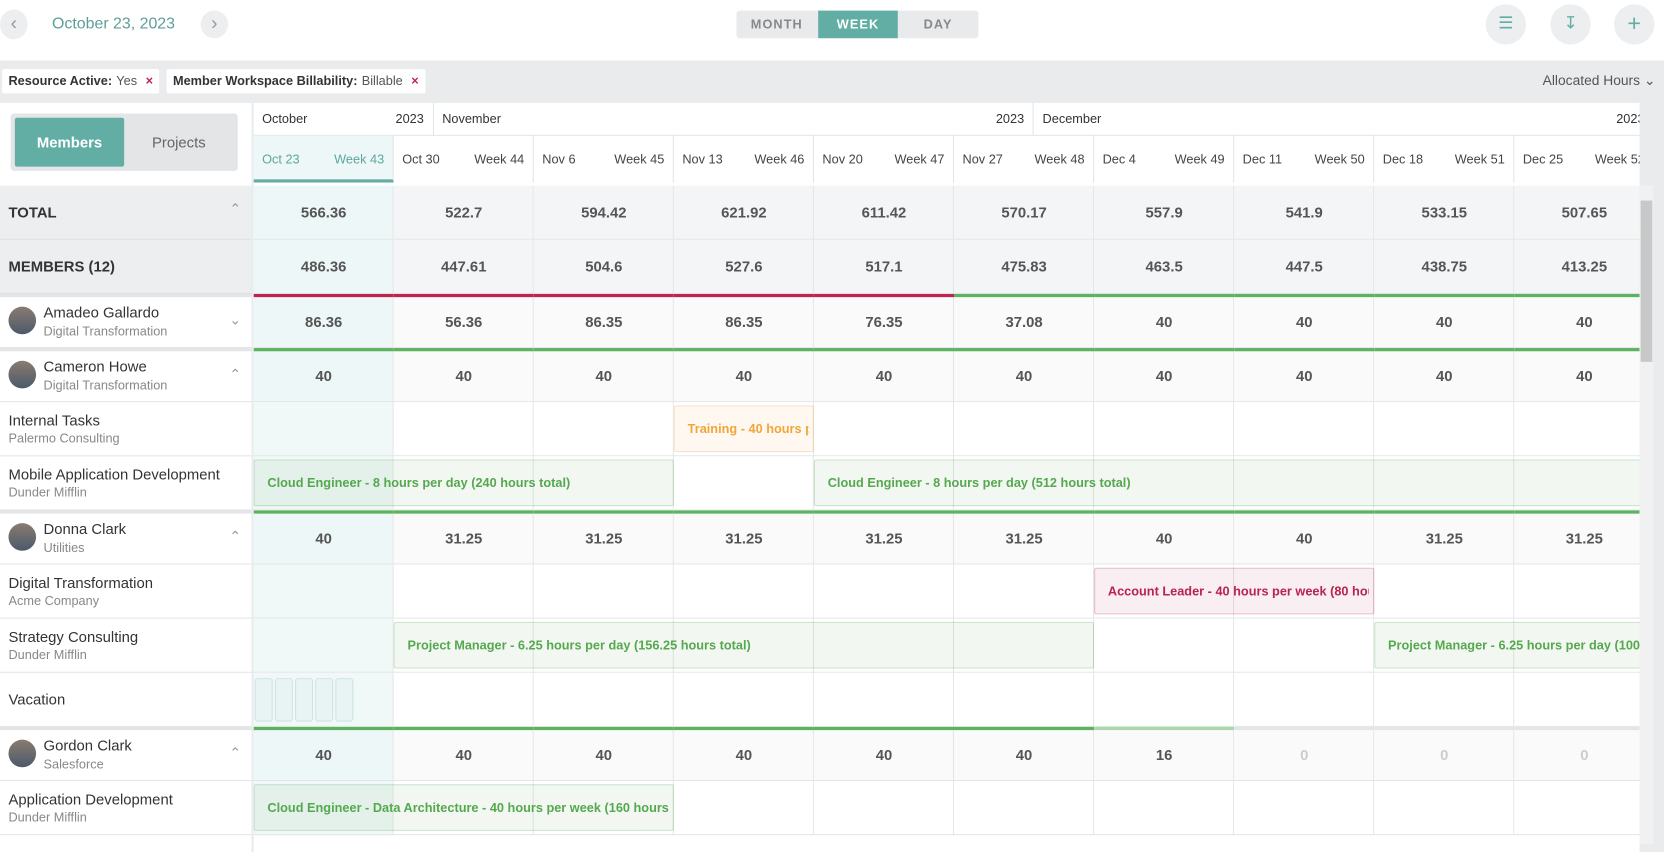 This screenshot has width=1664, height=852. What do you see at coordinates (1570, 24) in the screenshot?
I see `download-button: ↧` at bounding box center [1570, 24].